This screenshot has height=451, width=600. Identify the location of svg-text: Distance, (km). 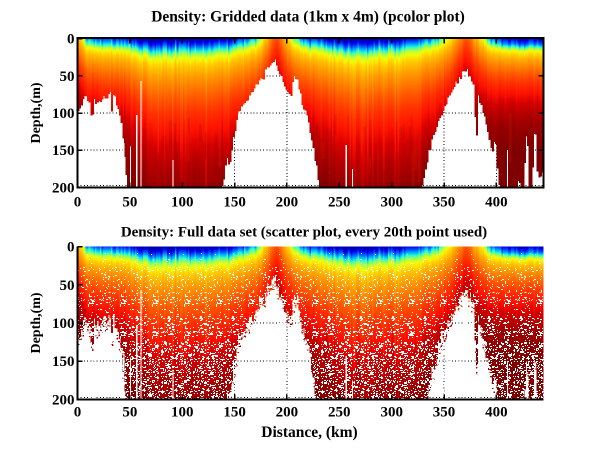
(309, 432).